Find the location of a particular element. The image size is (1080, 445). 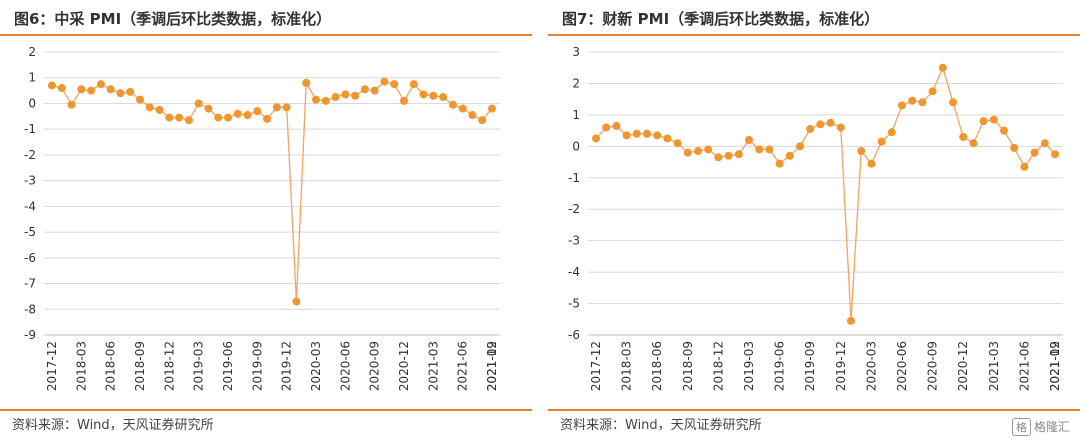

y-tick-label: -8 is located at coordinates (30, 309).